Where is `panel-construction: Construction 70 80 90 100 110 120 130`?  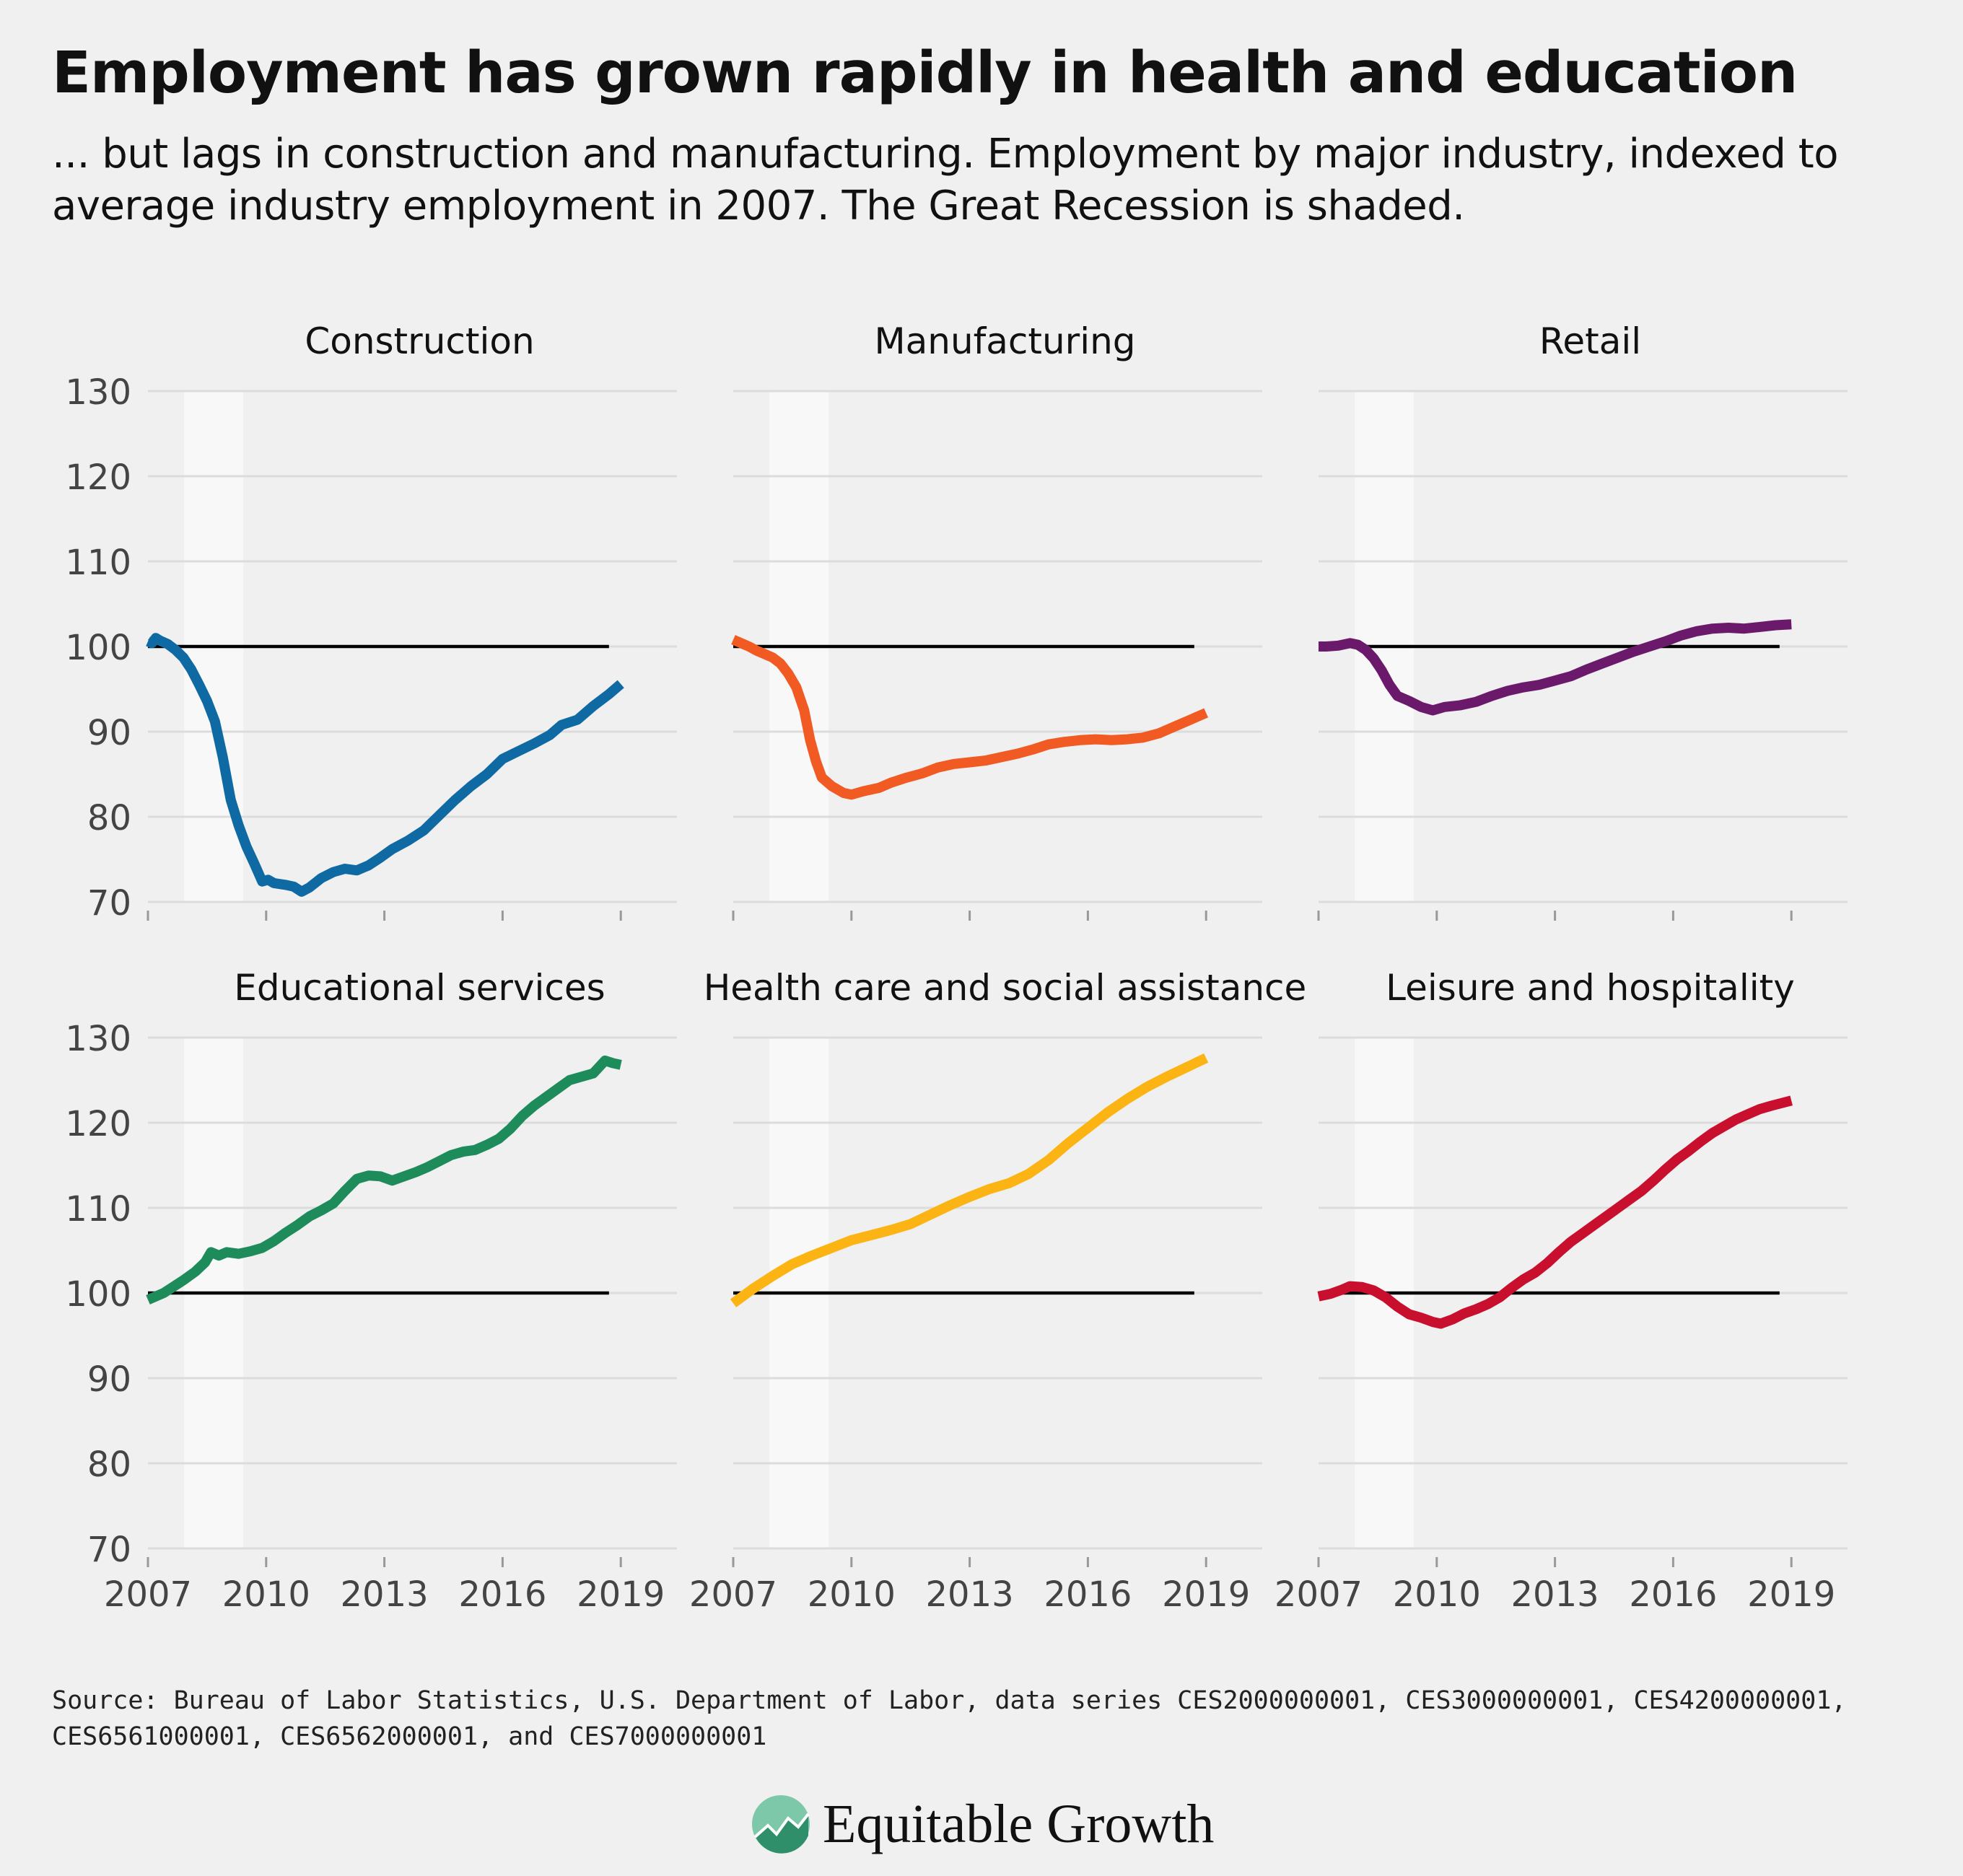
panel-construction: Construction 70 80 90 100 110 120 130 is located at coordinates (371, 622).